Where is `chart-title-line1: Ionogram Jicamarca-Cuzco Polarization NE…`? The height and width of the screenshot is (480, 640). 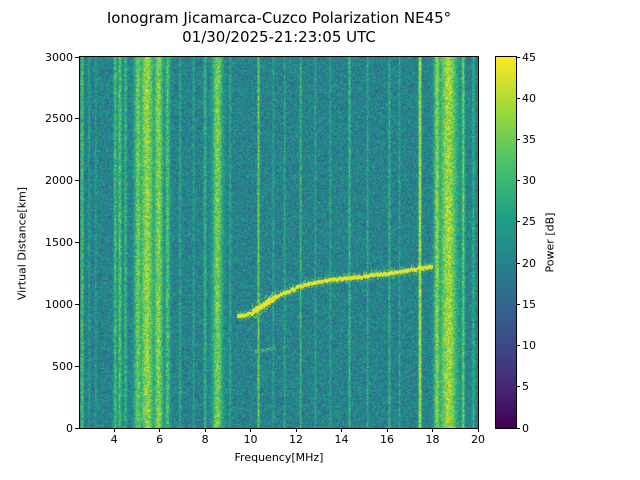
chart-title-line1: Ionogram Jicamarca-Cuzco Polarization NE… is located at coordinates (279, 18).